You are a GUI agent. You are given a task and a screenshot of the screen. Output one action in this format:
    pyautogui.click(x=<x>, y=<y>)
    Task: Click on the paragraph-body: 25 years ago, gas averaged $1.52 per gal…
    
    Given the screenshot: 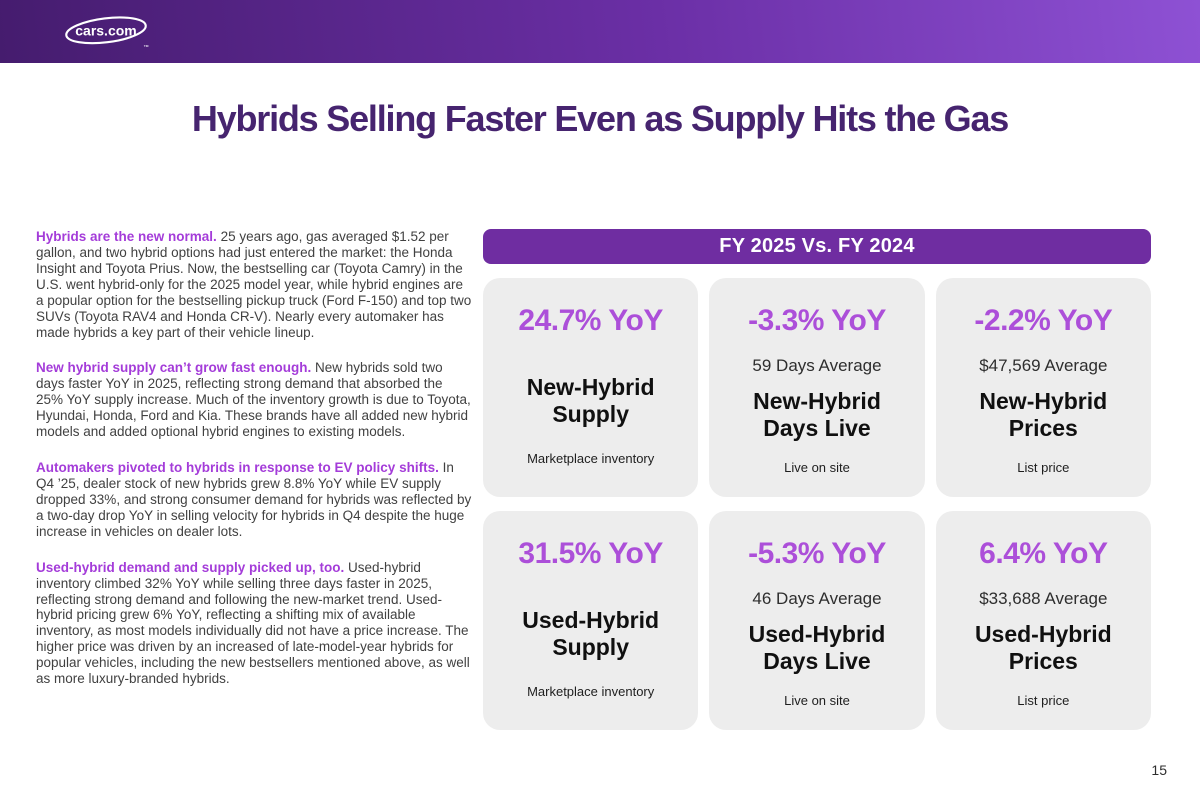 What is the action you would take?
    pyautogui.click(x=254, y=284)
    